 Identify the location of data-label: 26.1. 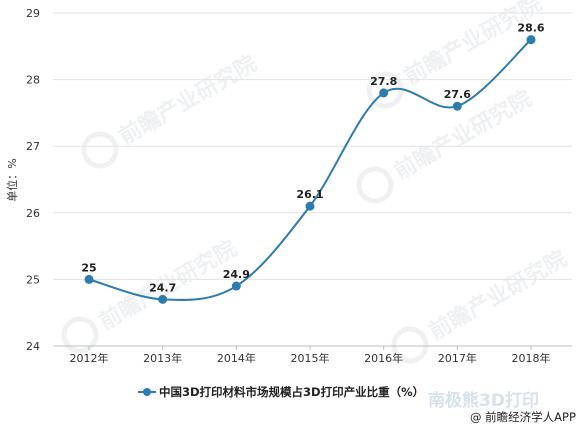
(309, 194).